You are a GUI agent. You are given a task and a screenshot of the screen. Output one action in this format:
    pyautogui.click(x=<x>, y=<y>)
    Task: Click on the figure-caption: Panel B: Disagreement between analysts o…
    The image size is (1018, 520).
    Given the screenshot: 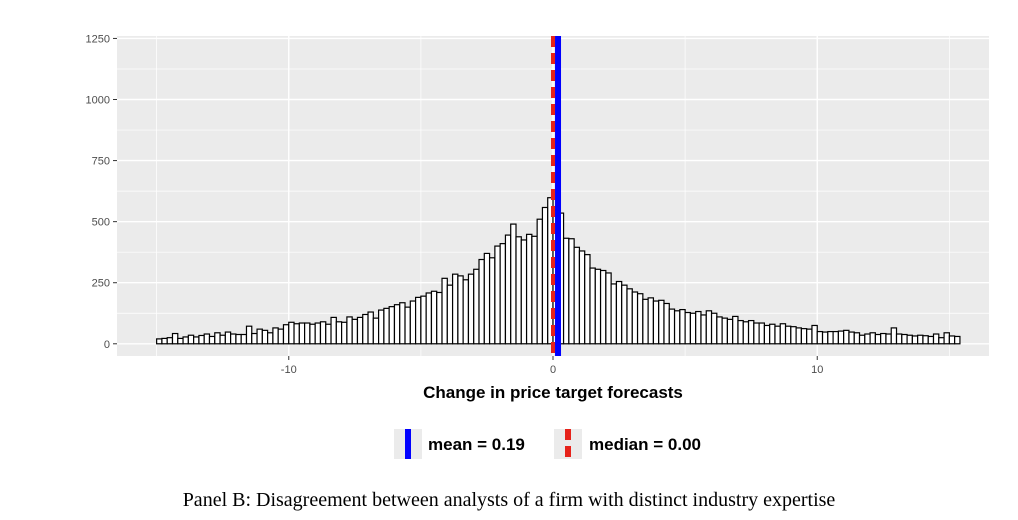 What is the action you would take?
    pyautogui.click(x=509, y=500)
    